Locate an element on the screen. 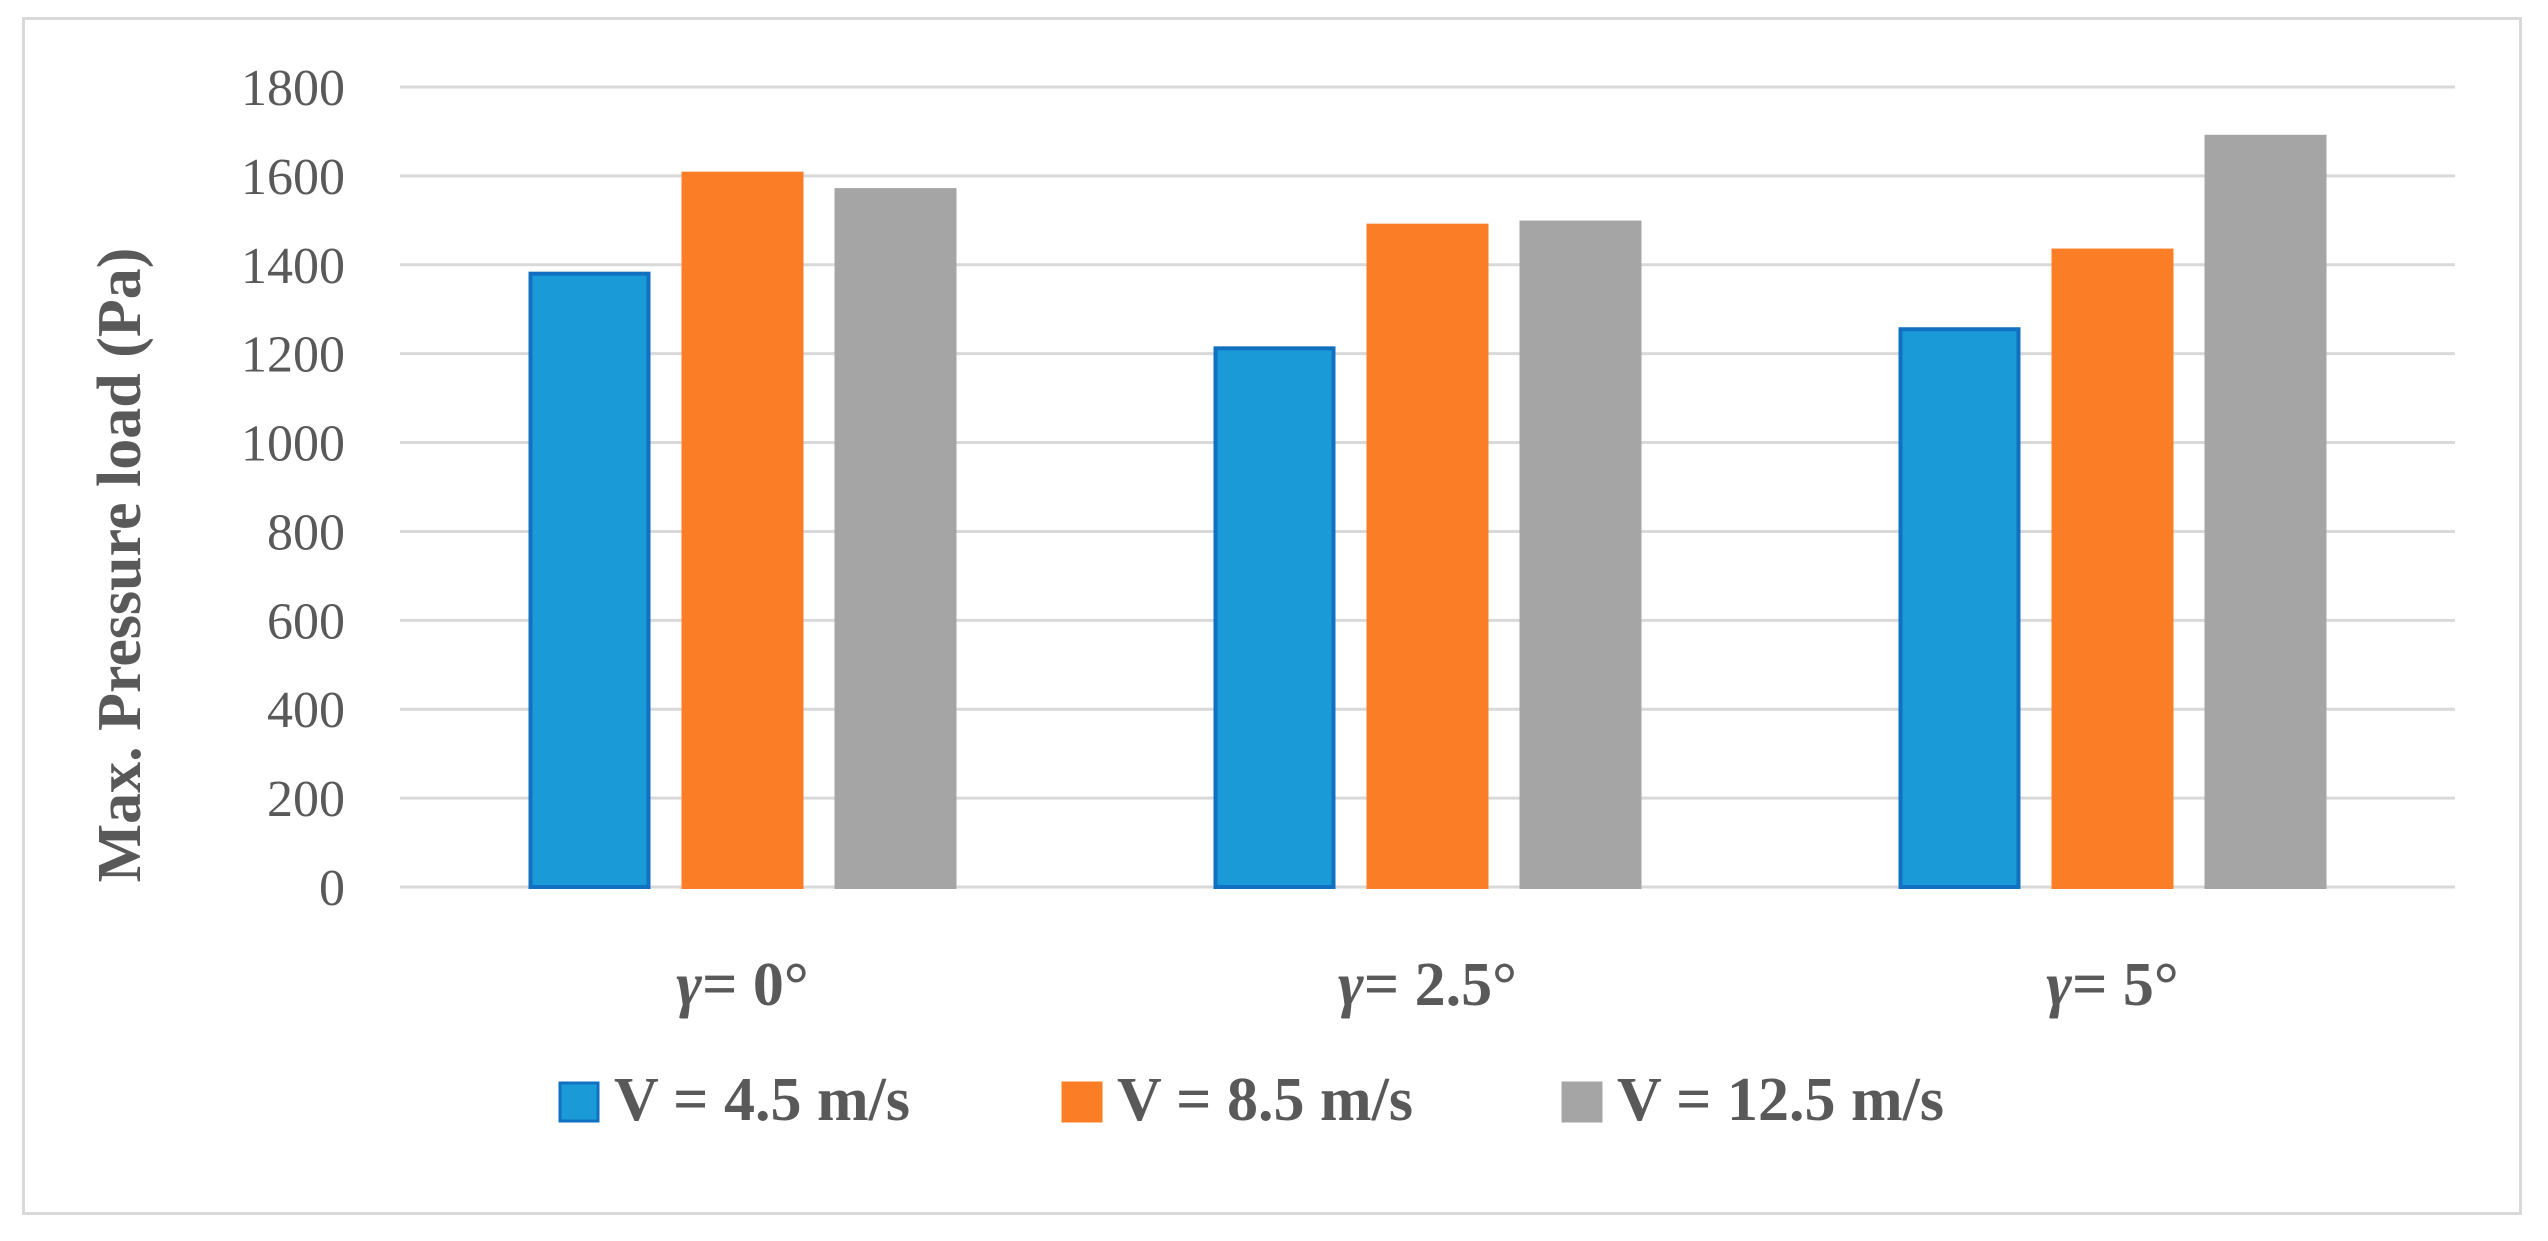  legend-label: V = 12.5 m/s is located at coordinates (1780, 1100).